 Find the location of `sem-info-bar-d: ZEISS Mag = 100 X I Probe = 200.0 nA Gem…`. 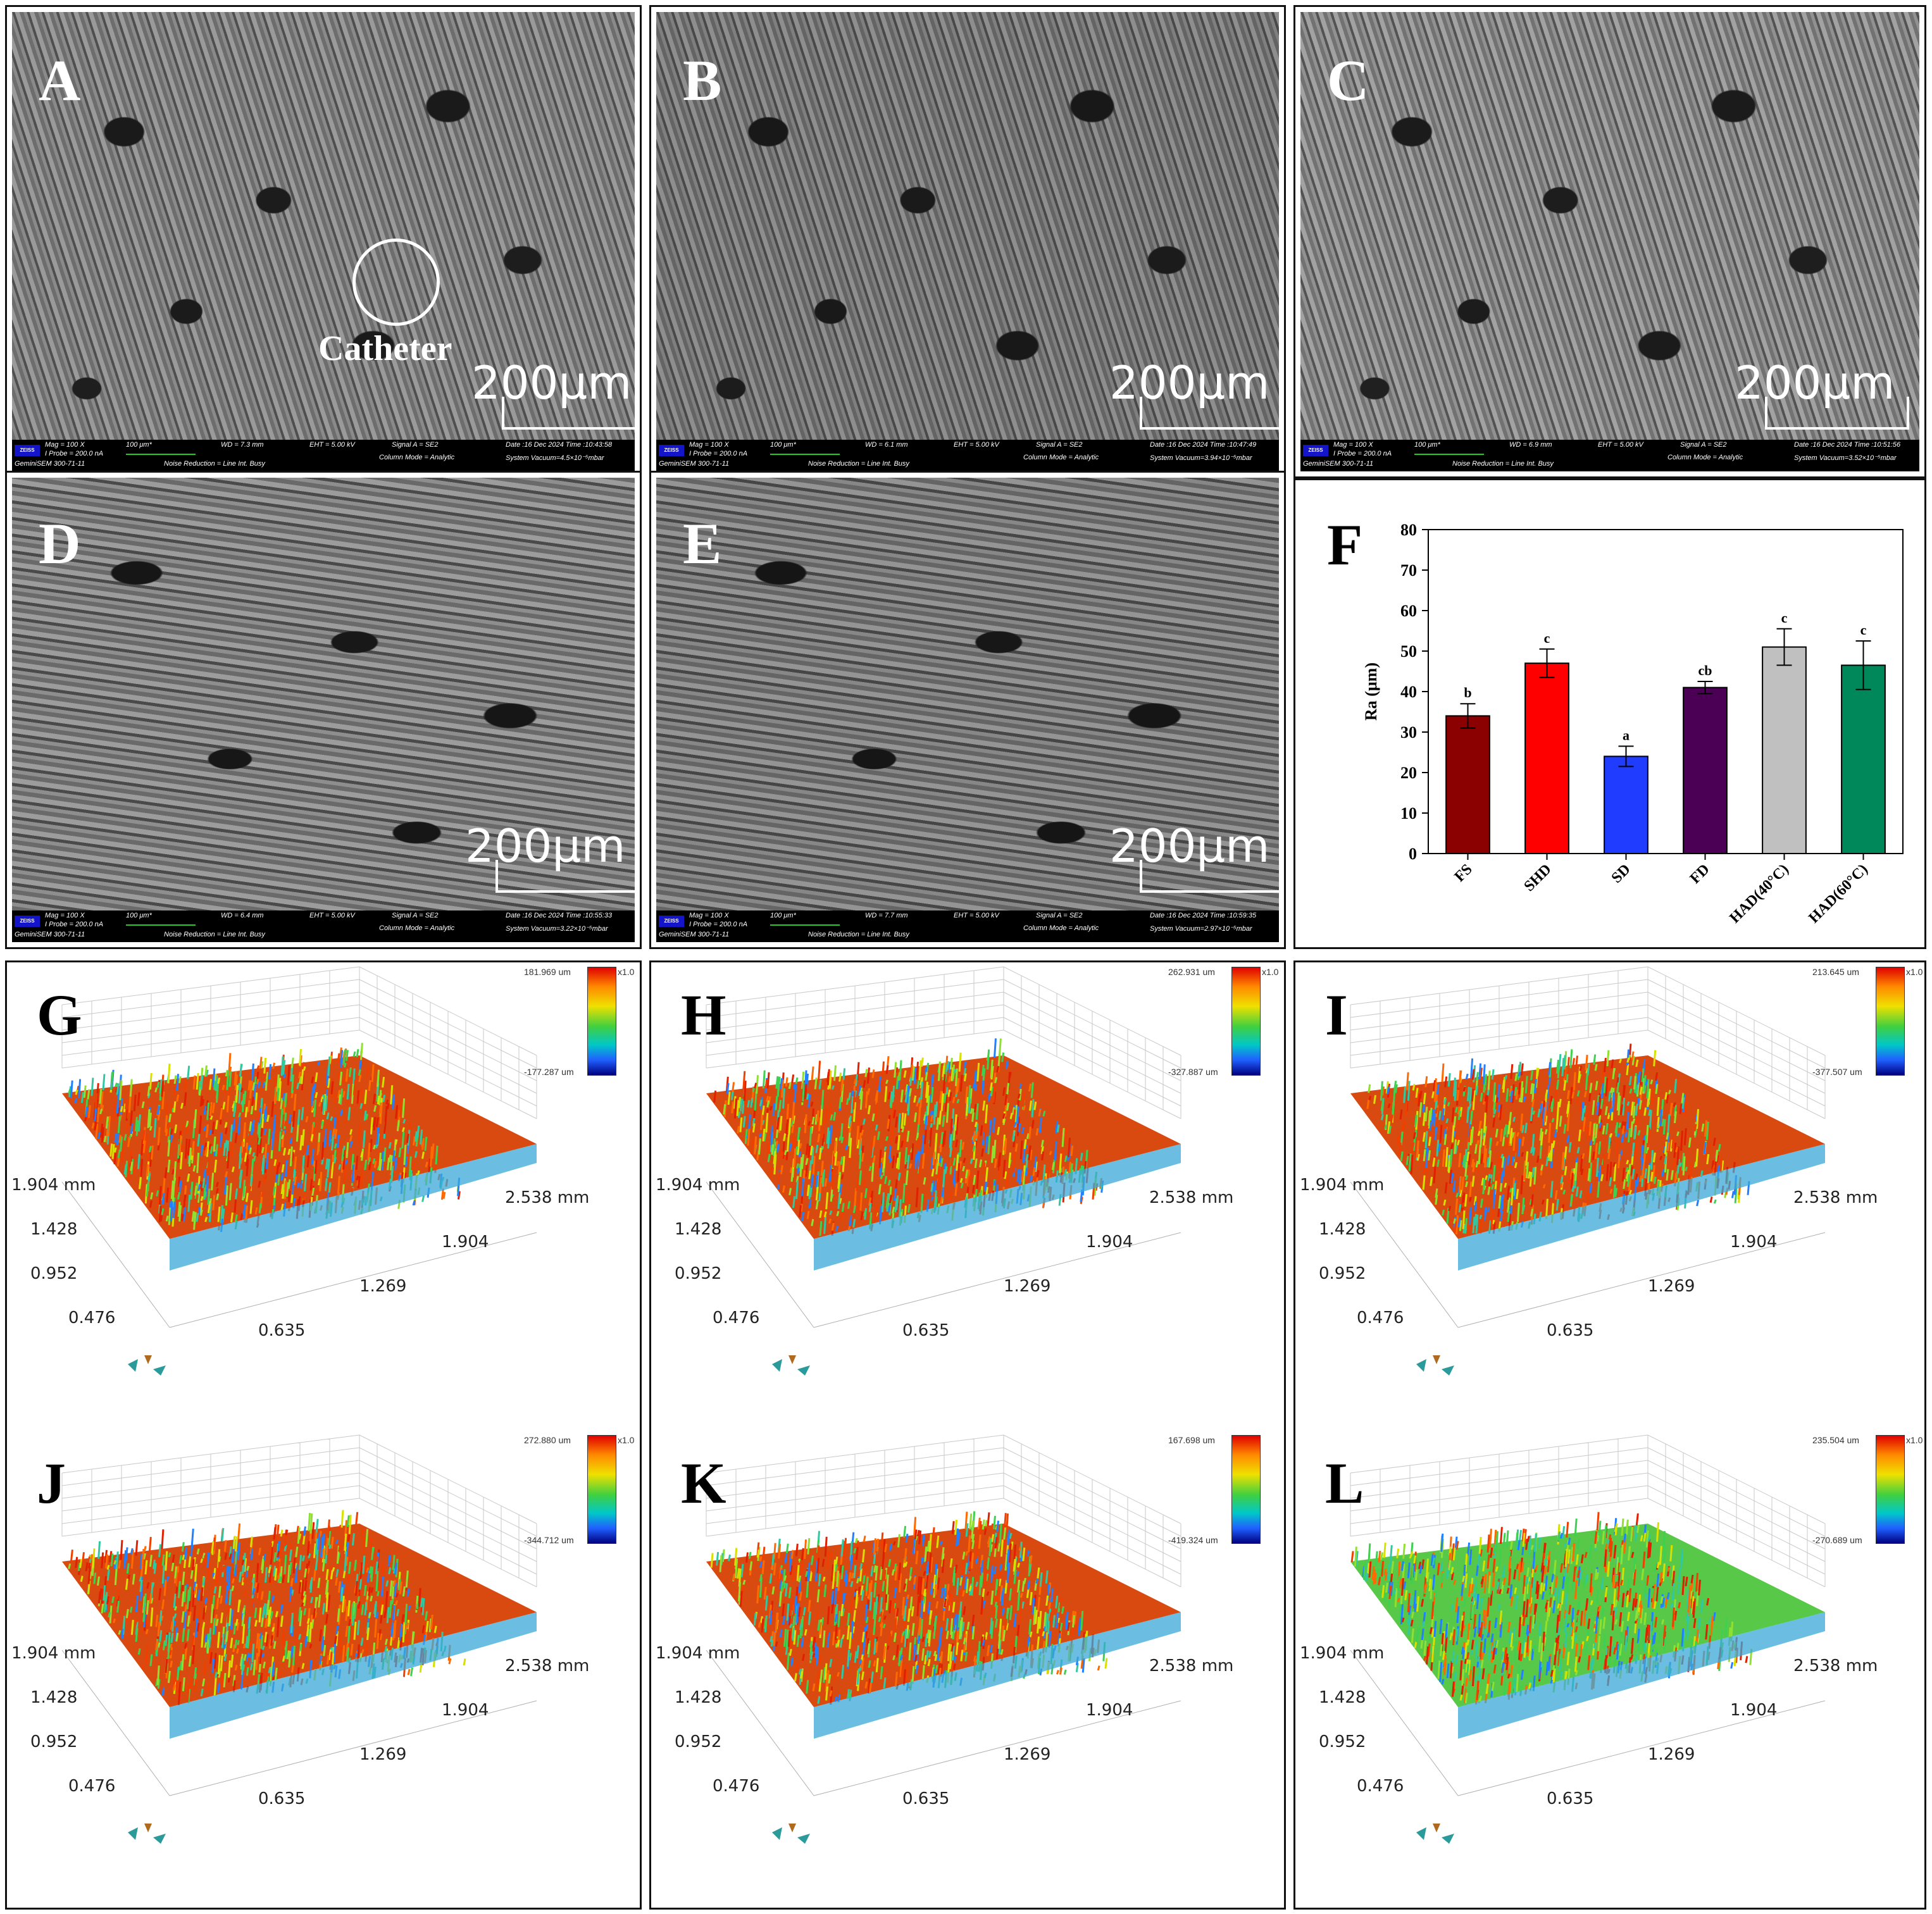

sem-info-bar-d: ZEISS Mag = 100 X I Probe = 200.0 nA Gem… is located at coordinates (323, 926).